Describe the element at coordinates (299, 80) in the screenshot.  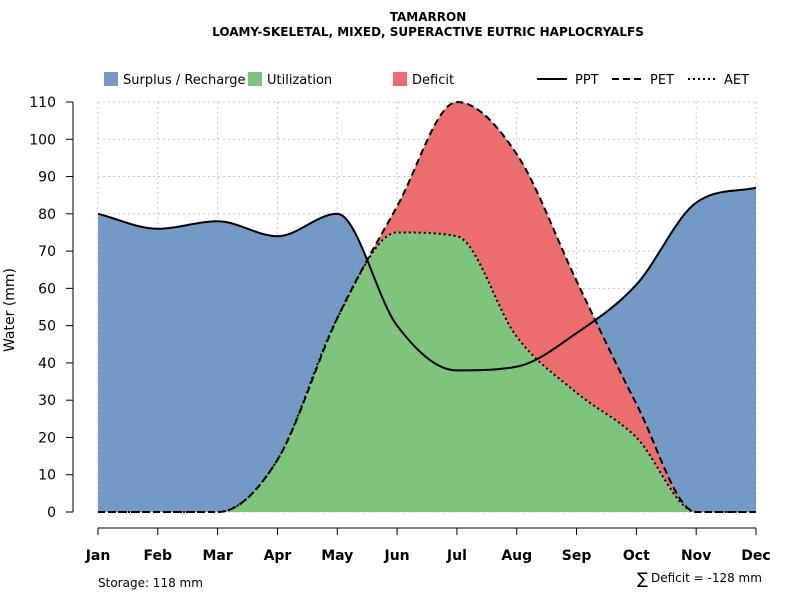
I see `legend-label-utilization: Utilization` at that location.